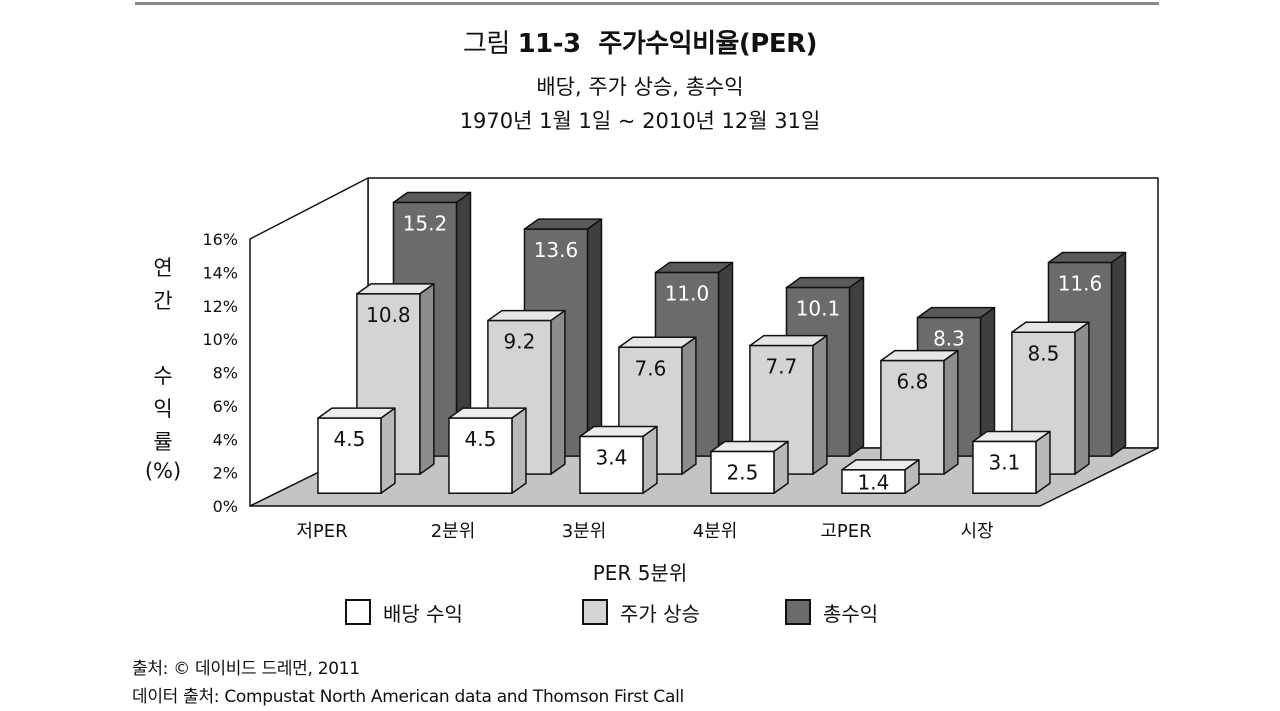  I want to click on data-label: 13.6, so click(556, 250).